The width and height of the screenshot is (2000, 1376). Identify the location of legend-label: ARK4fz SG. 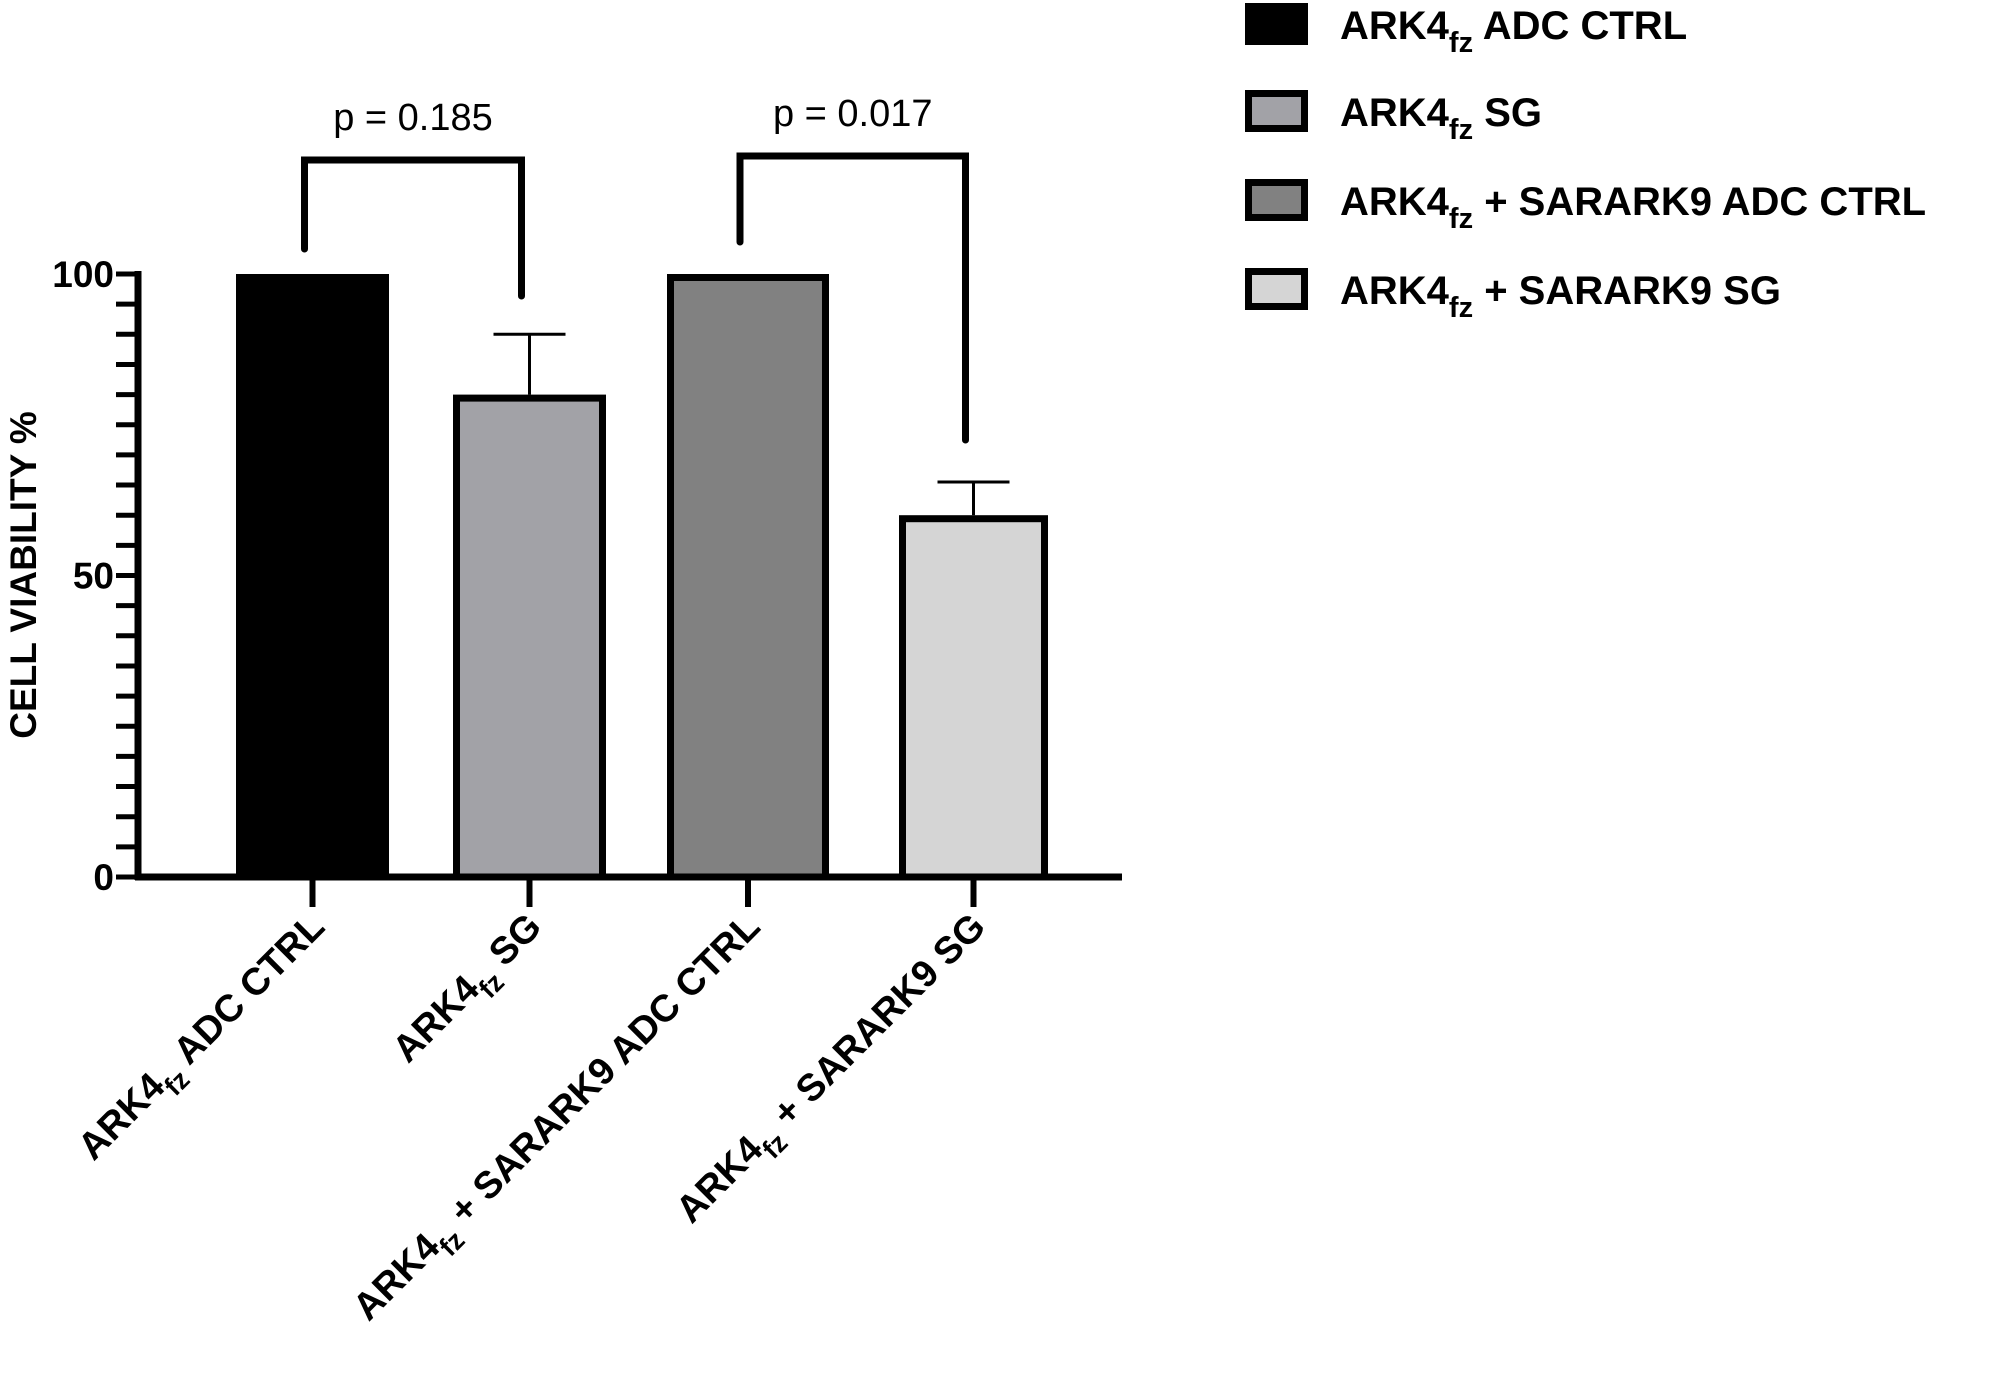
(1441, 118).